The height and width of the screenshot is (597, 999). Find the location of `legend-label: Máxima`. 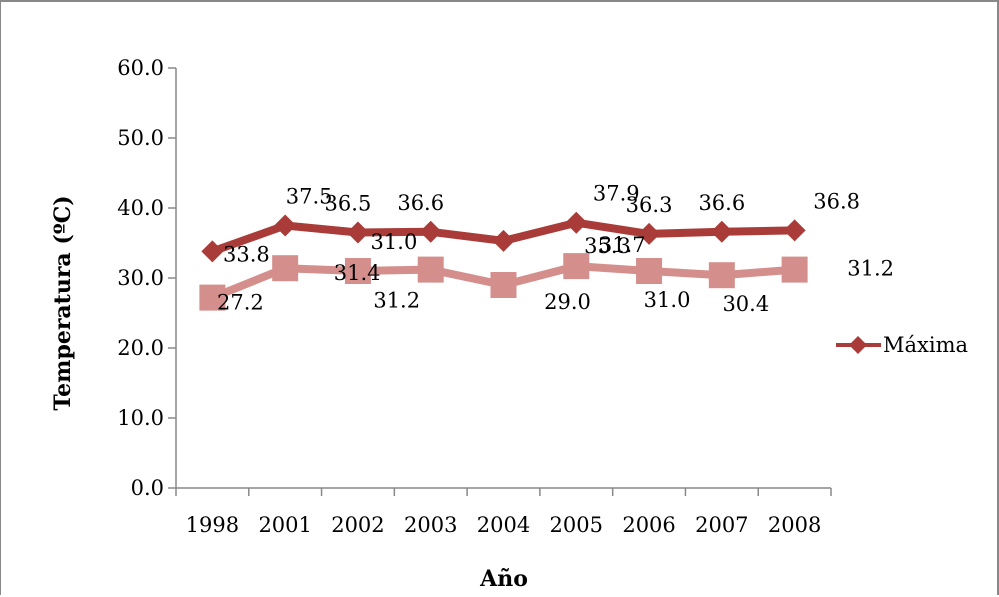

legend-label: Máxima is located at coordinates (925, 345).